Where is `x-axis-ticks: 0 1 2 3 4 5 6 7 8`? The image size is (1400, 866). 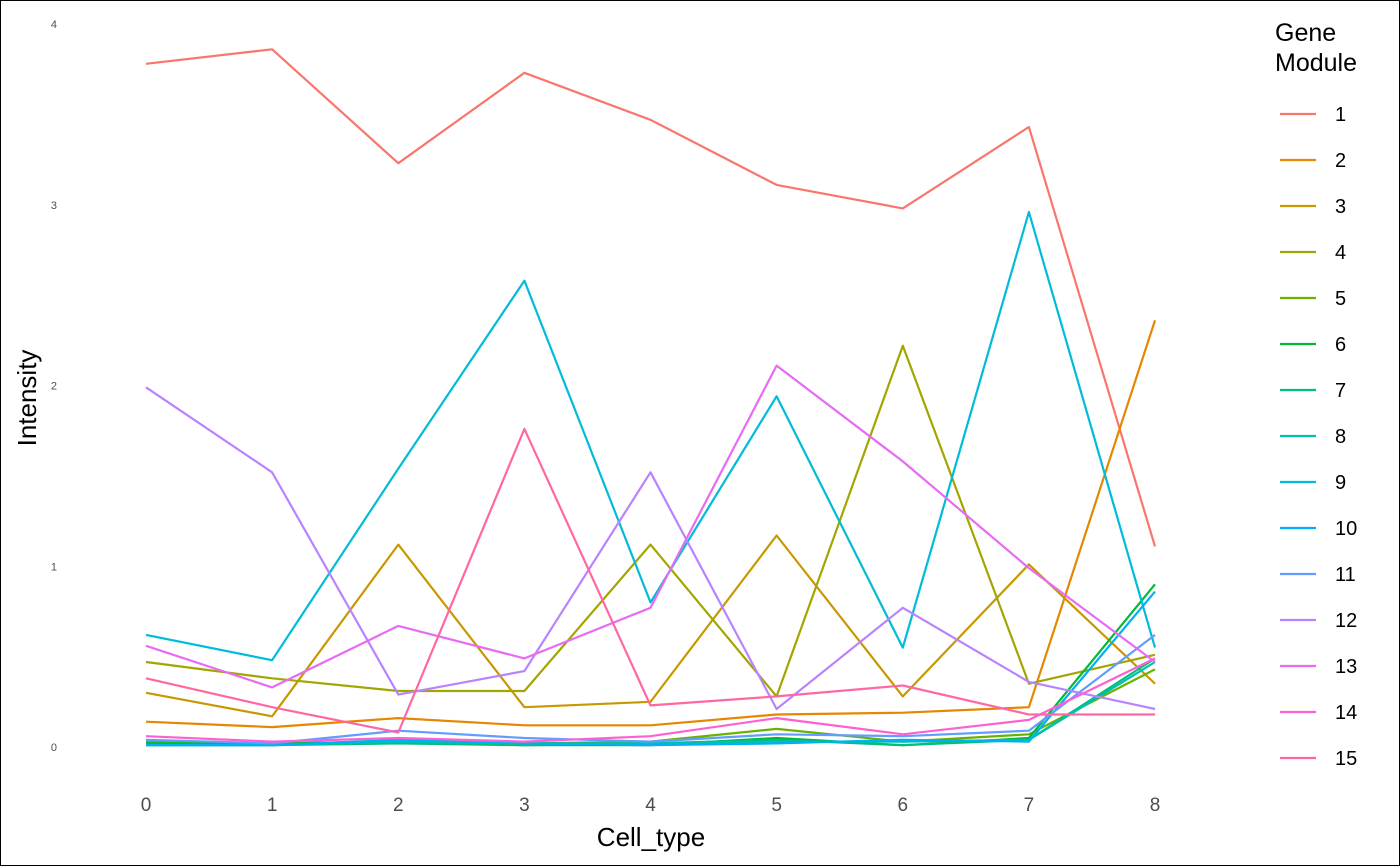
x-axis-ticks: 0 1 2 3 4 5 6 7 8 is located at coordinates (651, 805).